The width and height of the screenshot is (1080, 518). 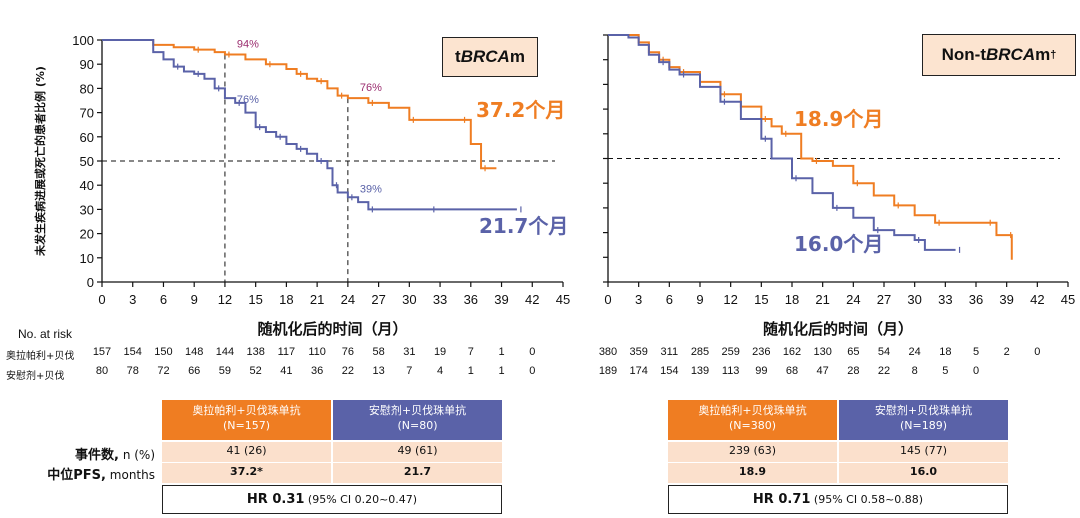 What do you see at coordinates (914, 299) in the screenshot?
I see `chart2-x-tick-label: 30` at bounding box center [914, 299].